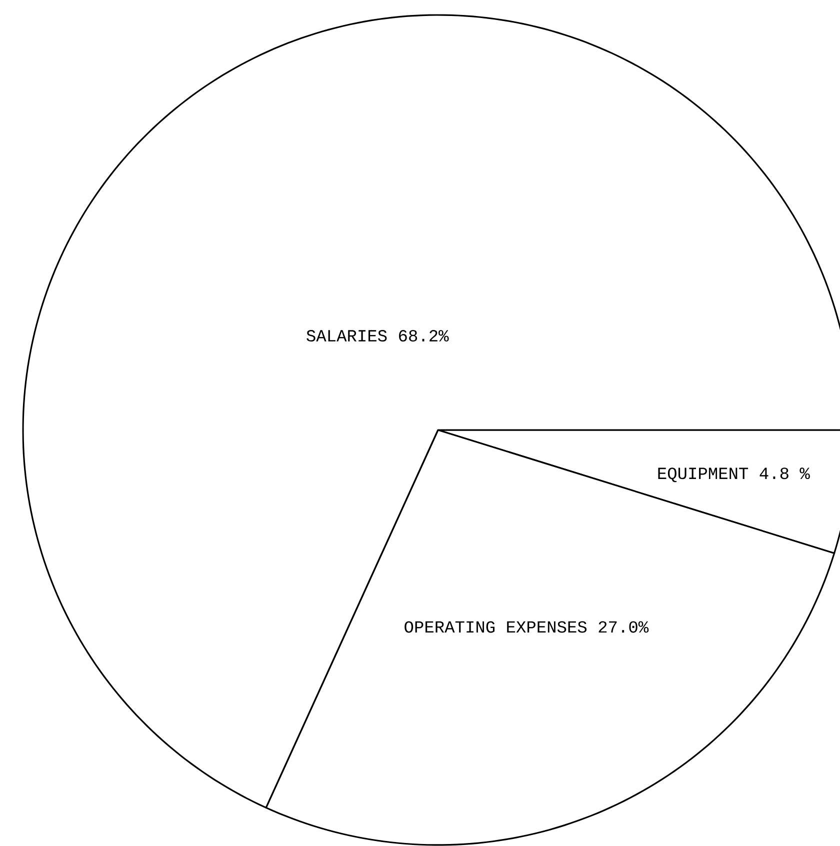  What do you see at coordinates (703, 475) in the screenshot?
I see `slice-label: EQUIPMENT` at bounding box center [703, 475].